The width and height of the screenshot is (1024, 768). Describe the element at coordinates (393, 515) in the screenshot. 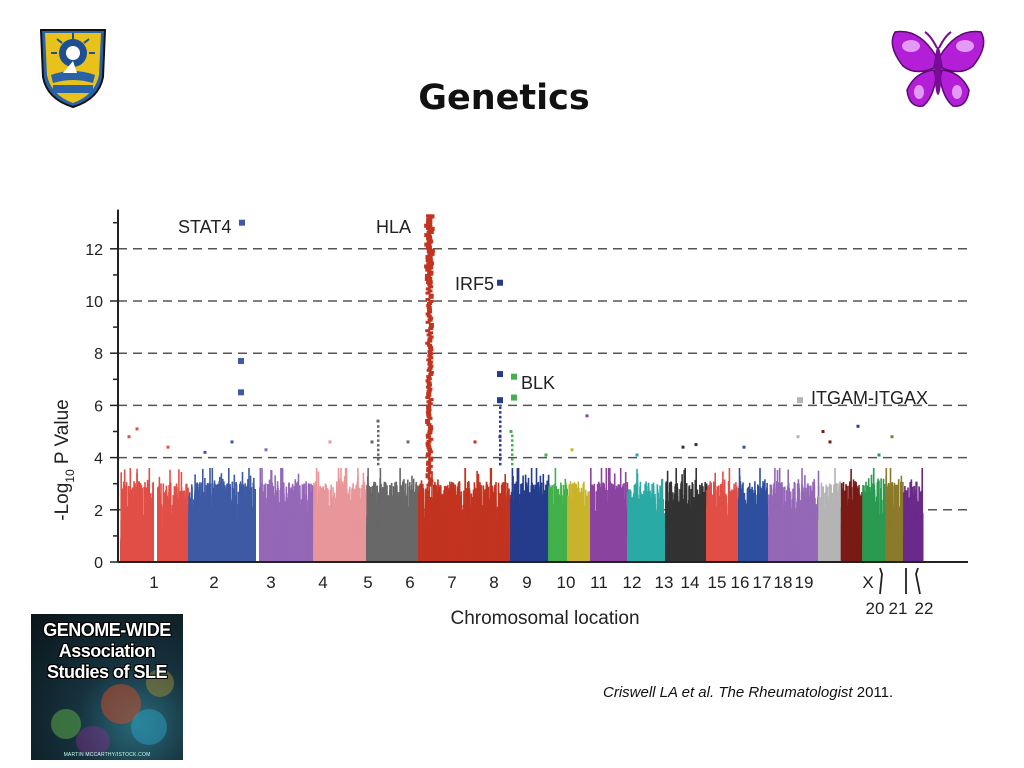

I see `chromosome-5-points` at that location.